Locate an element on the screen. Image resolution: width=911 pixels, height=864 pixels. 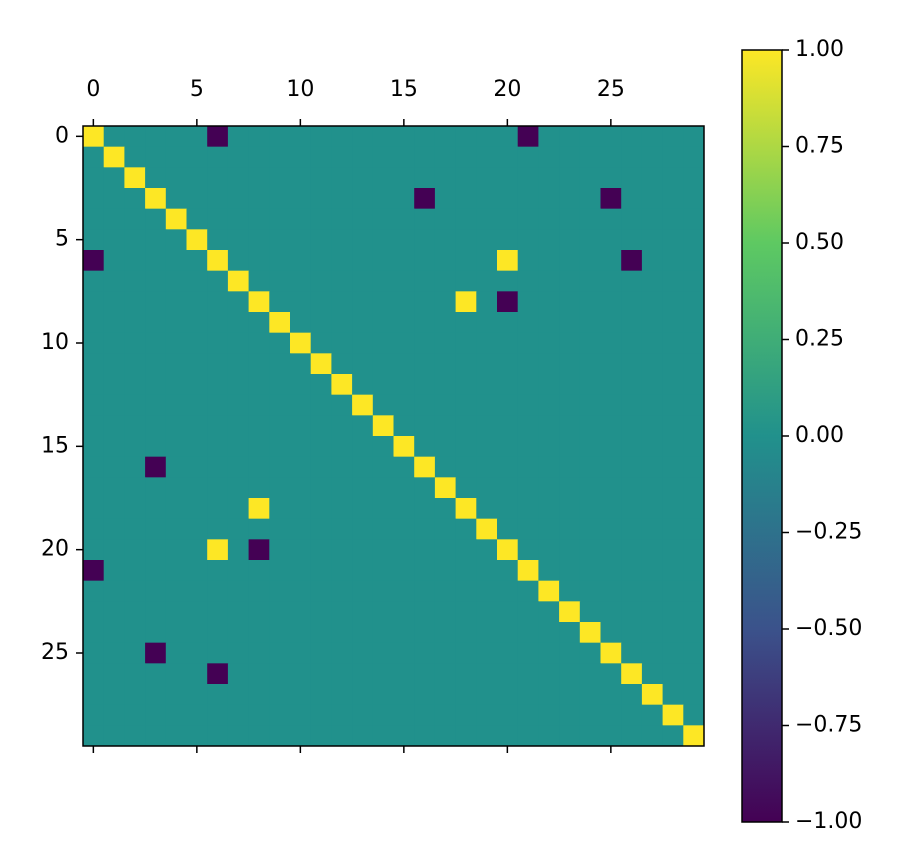
y-tick-label: 15 is located at coordinates (55, 445).